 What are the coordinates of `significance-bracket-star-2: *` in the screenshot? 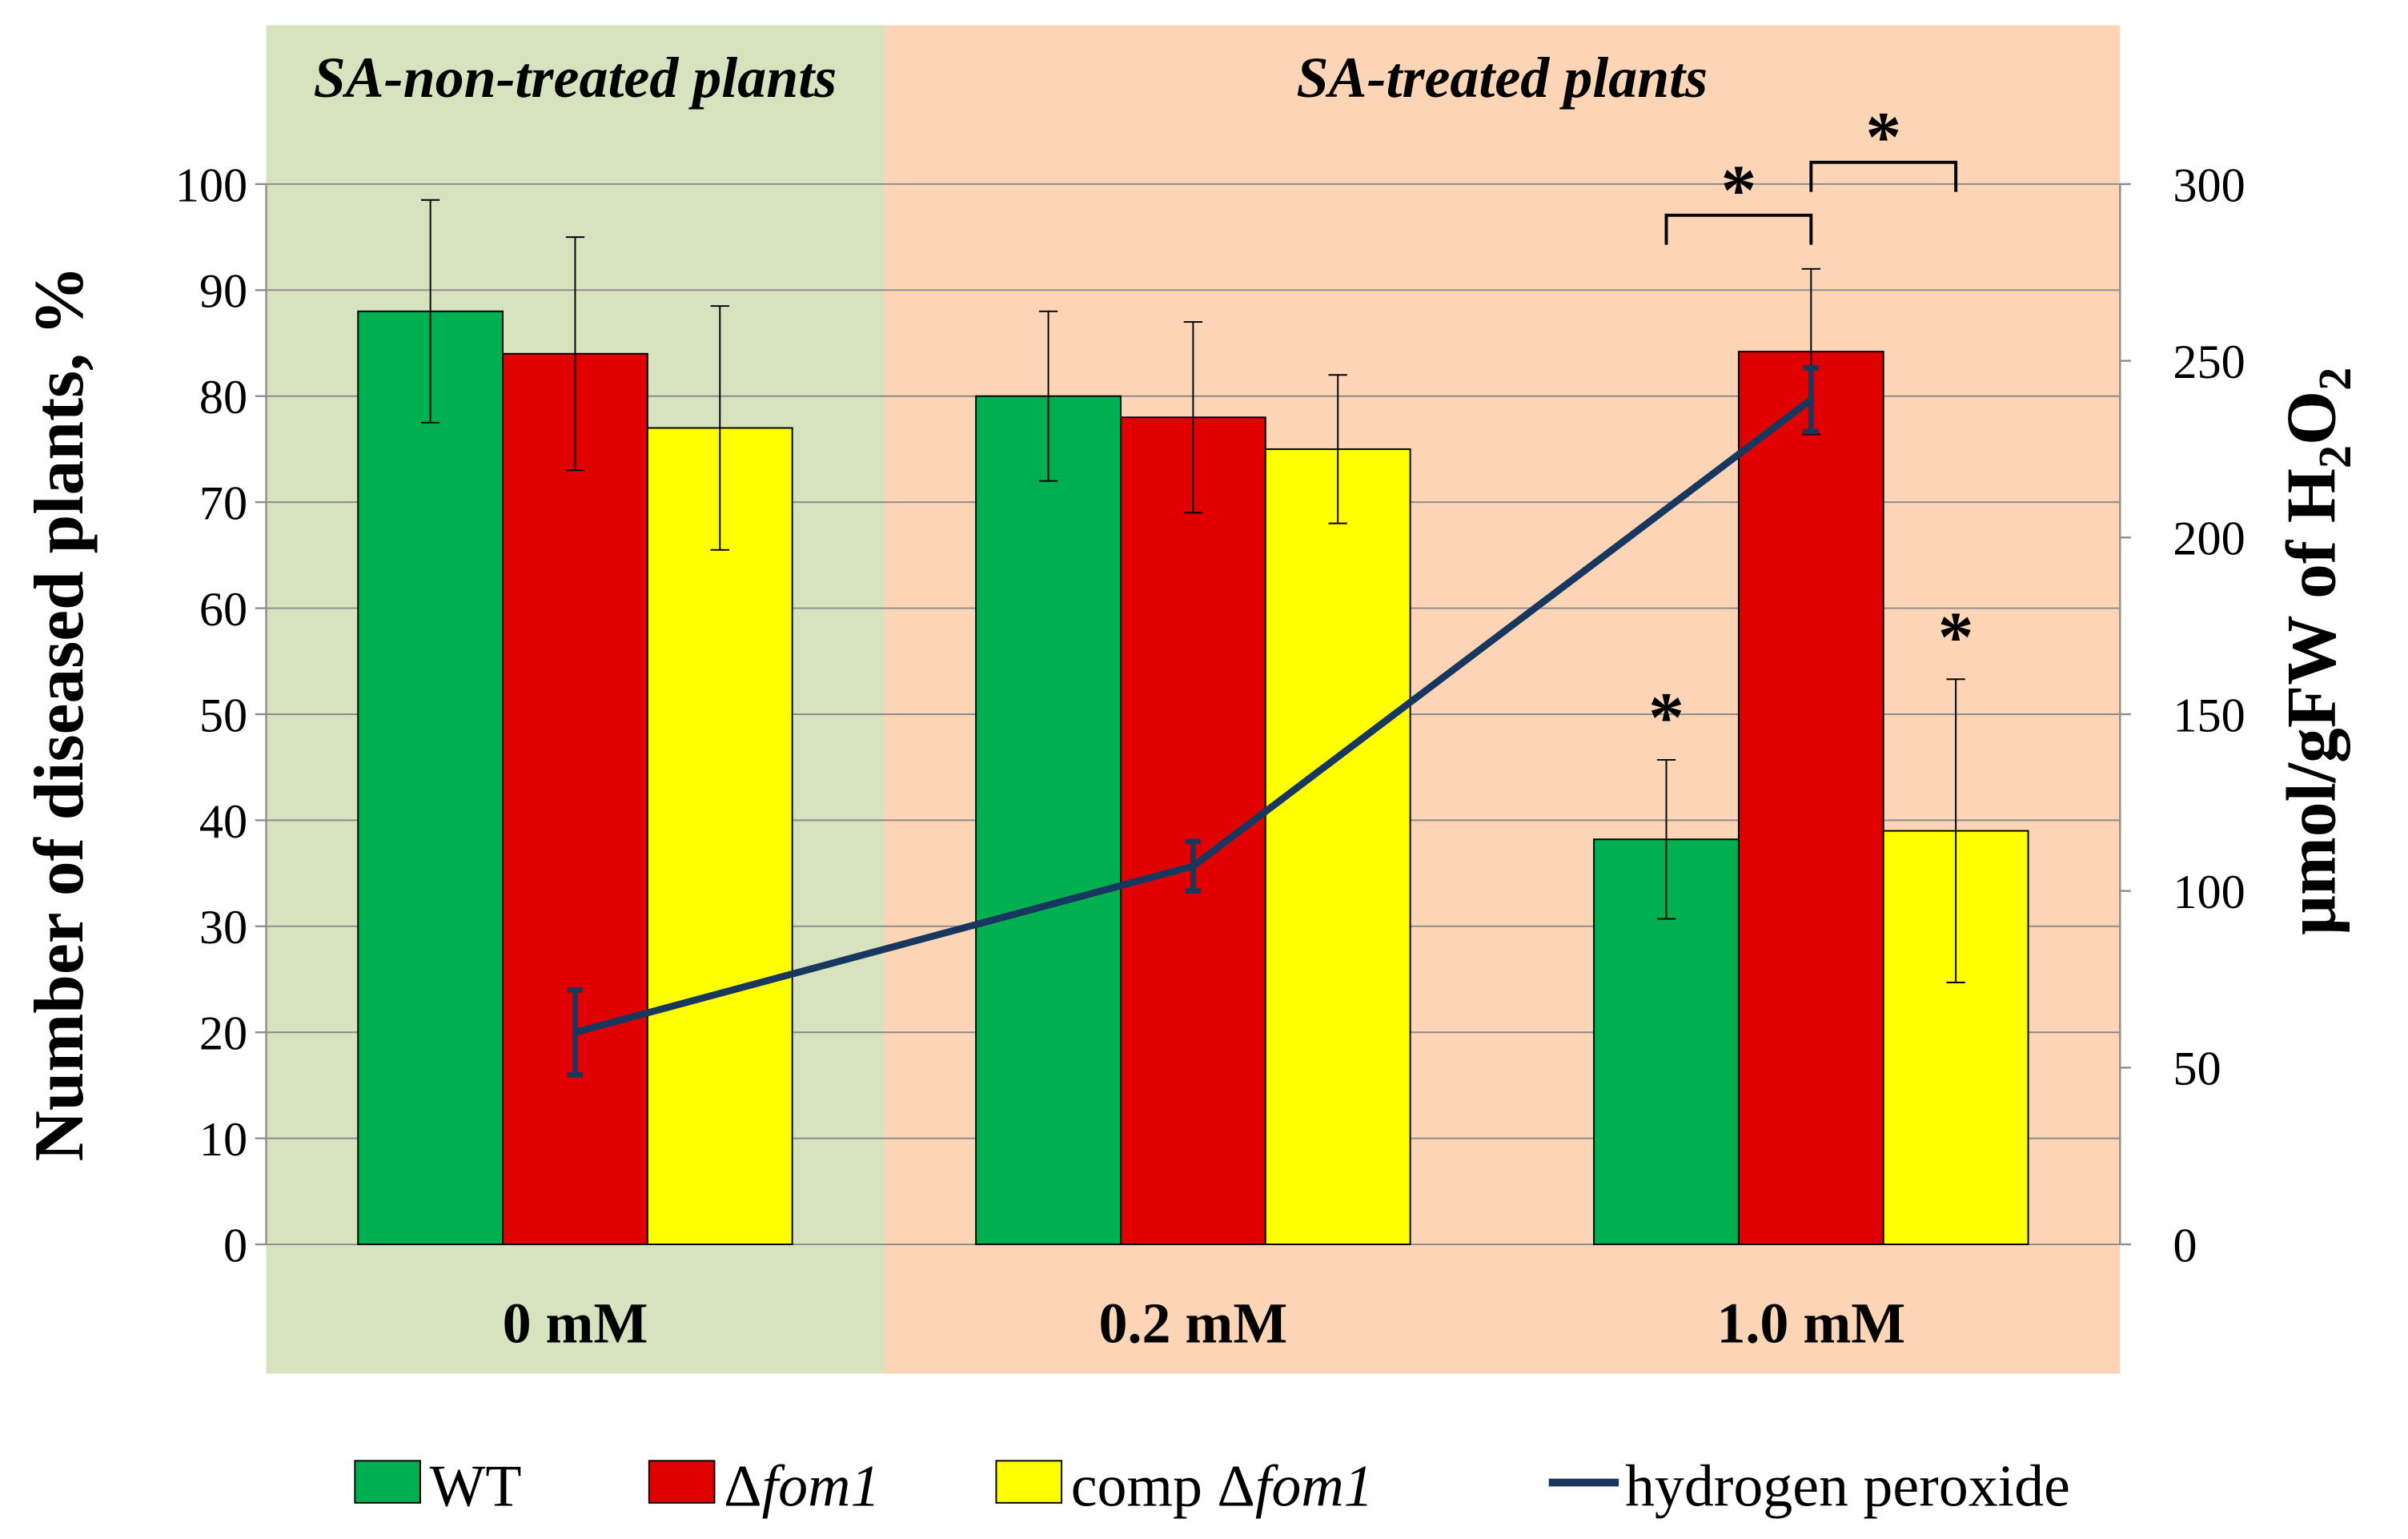 It's located at (1883, 137).